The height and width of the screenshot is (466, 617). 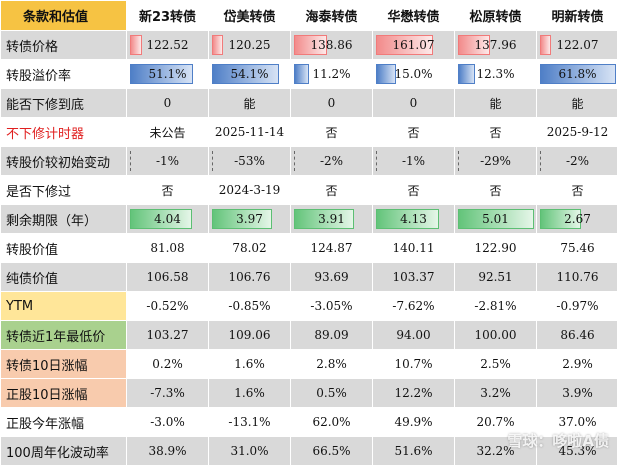 I want to click on table-cell: -3.05%, so click(x=332, y=306).